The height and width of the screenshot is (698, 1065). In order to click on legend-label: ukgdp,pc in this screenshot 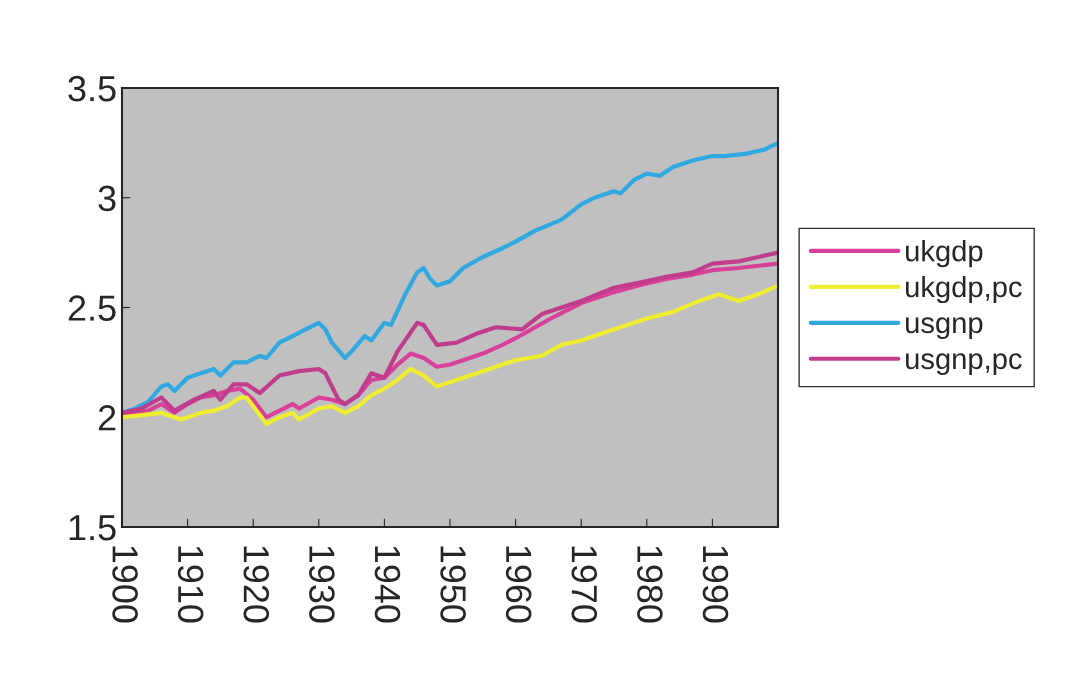, I will do `click(964, 289)`.